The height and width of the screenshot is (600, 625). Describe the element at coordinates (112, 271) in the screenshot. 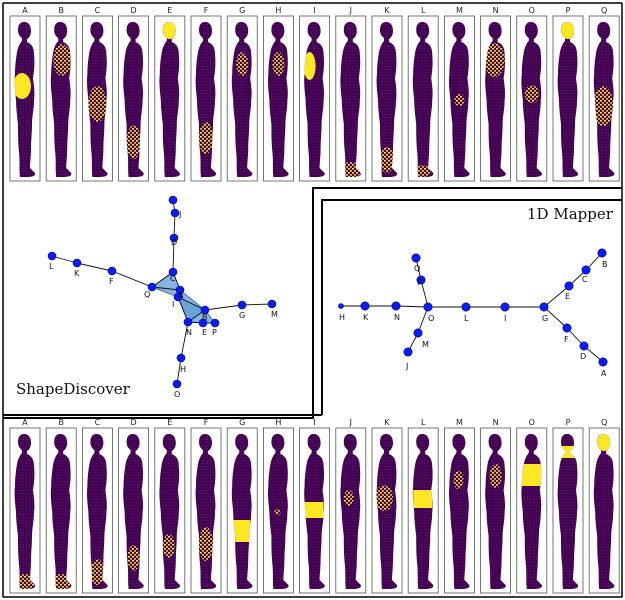

I see `graph-node-F` at that location.